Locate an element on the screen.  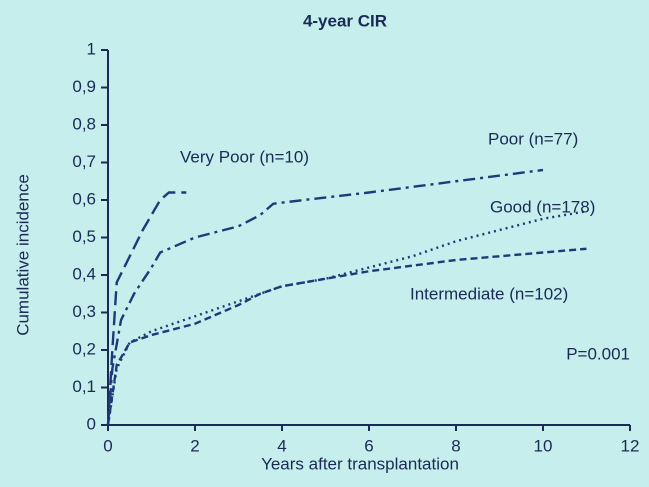
x-tick-label: 12 is located at coordinates (630, 445).